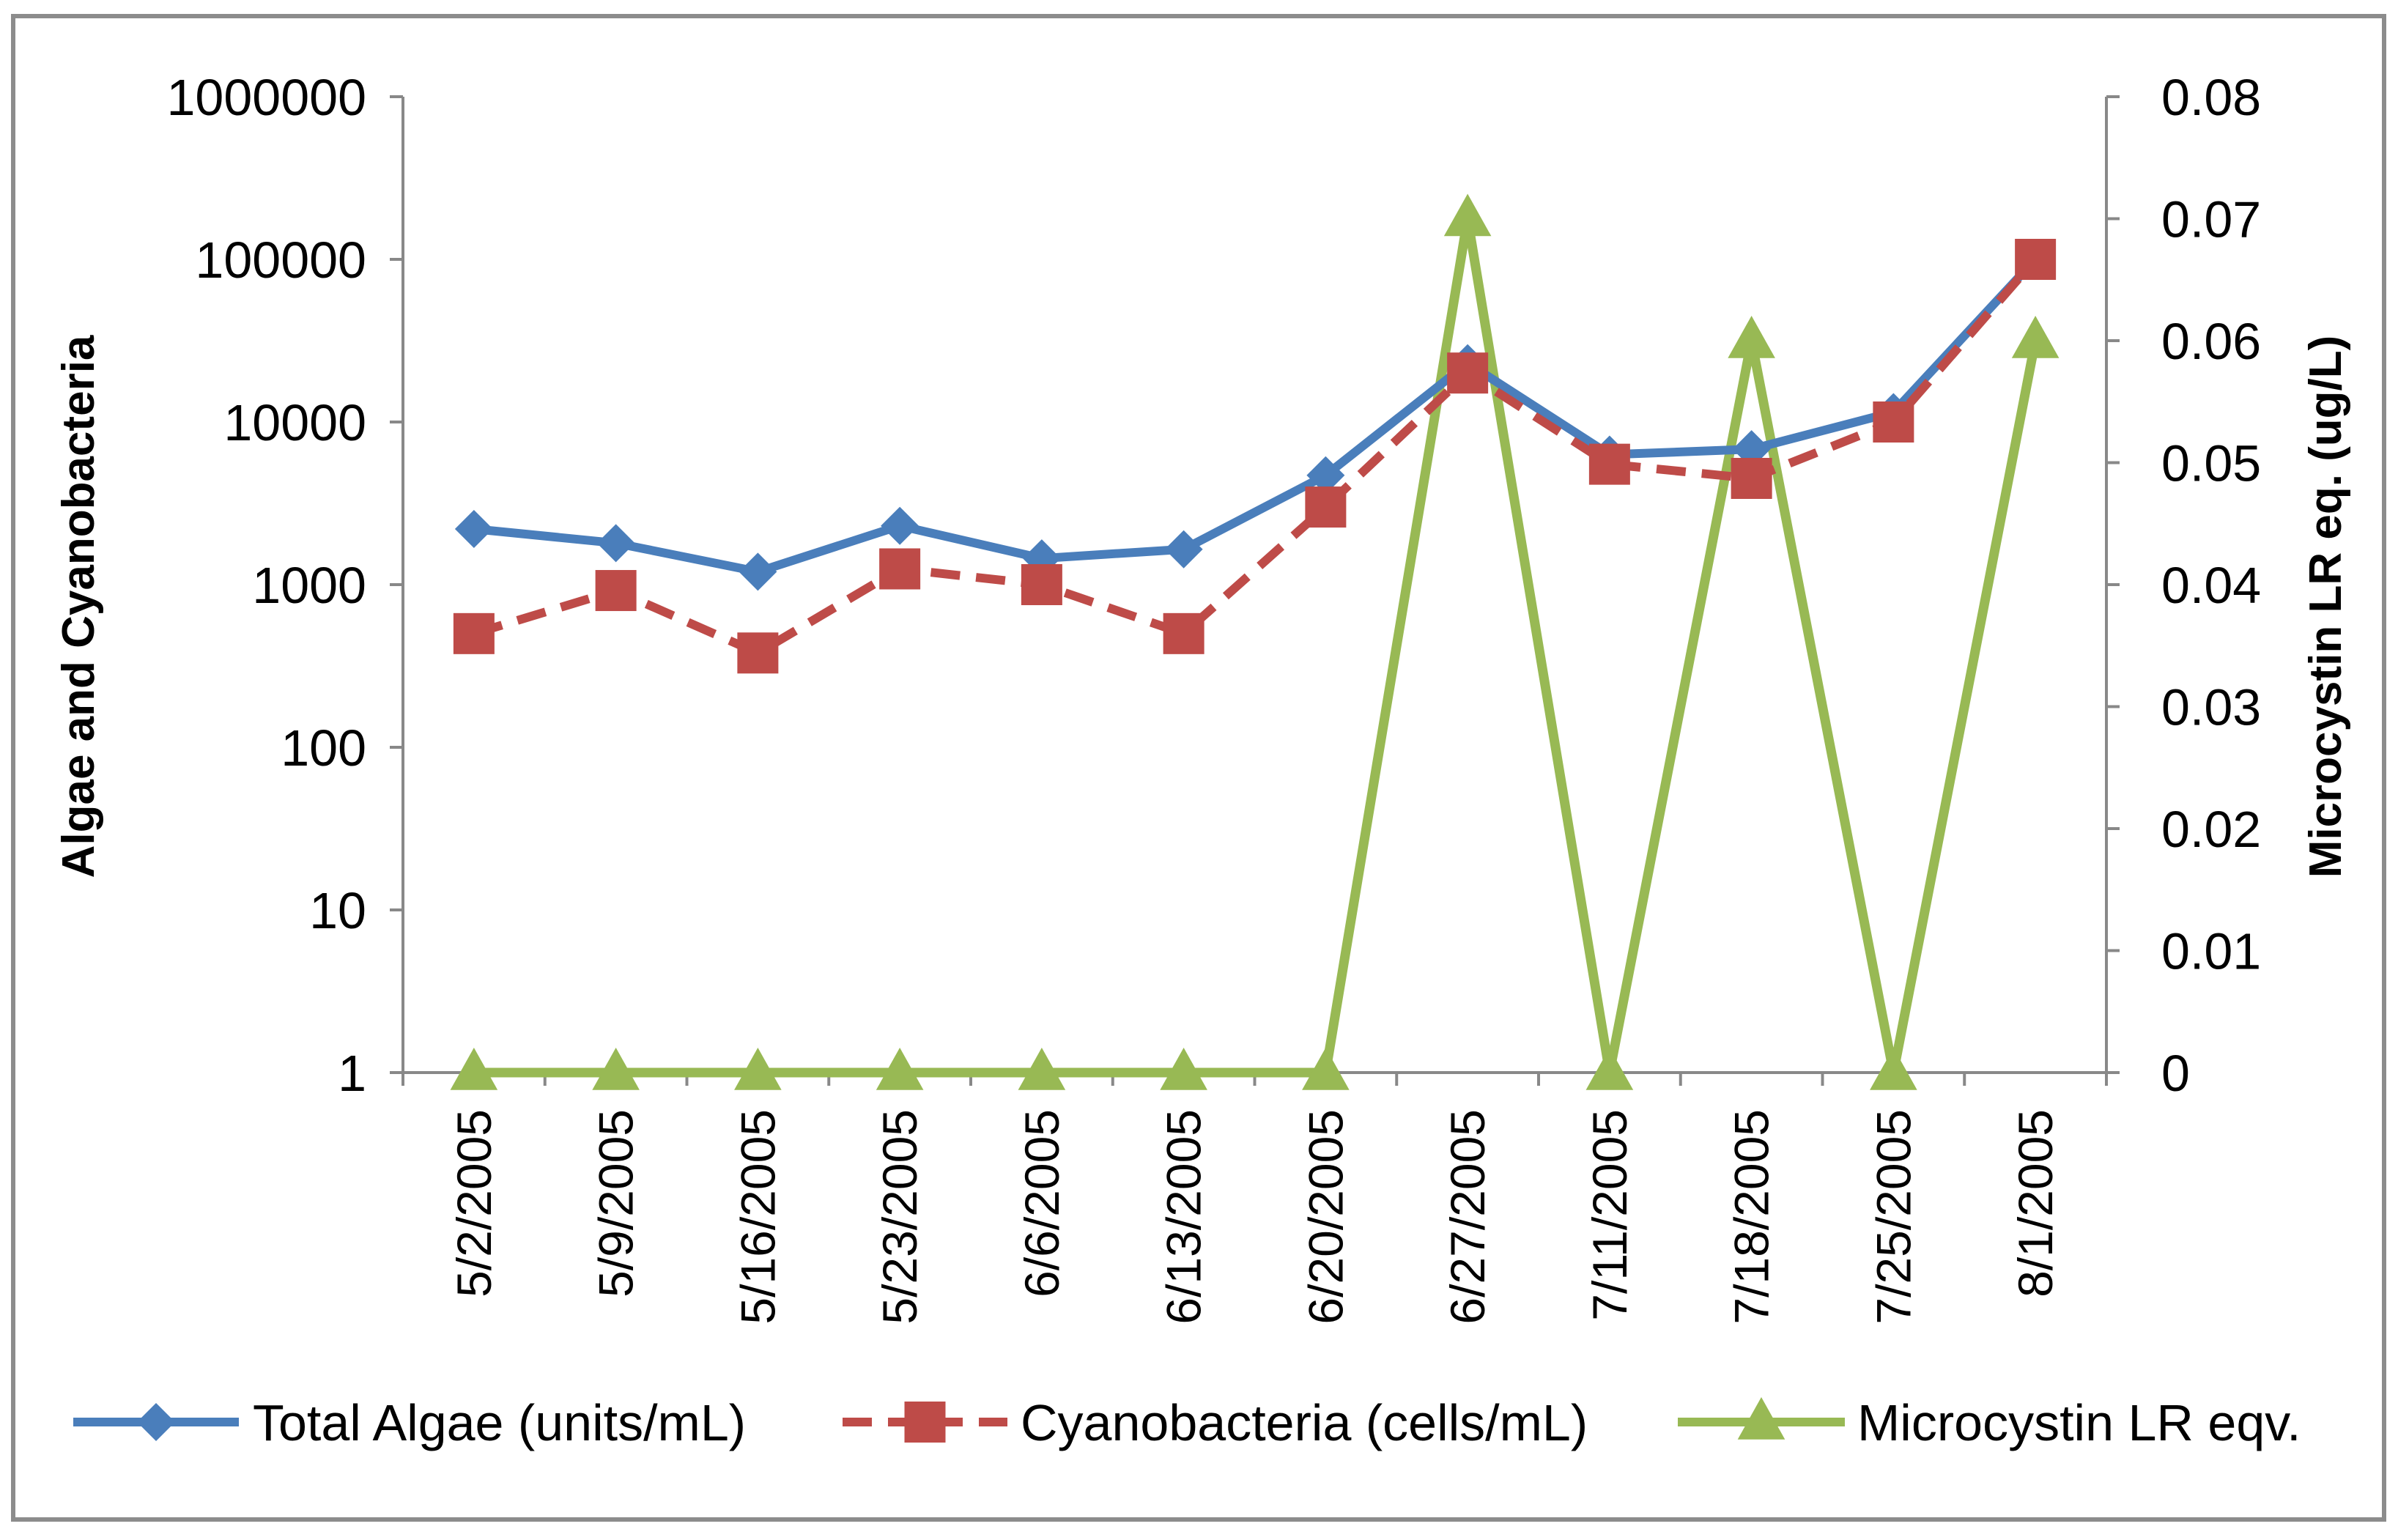 Image resolution: width=2398 pixels, height=1540 pixels. I want to click on x-tick-label: 6/13/2005, so click(1184, 1217).